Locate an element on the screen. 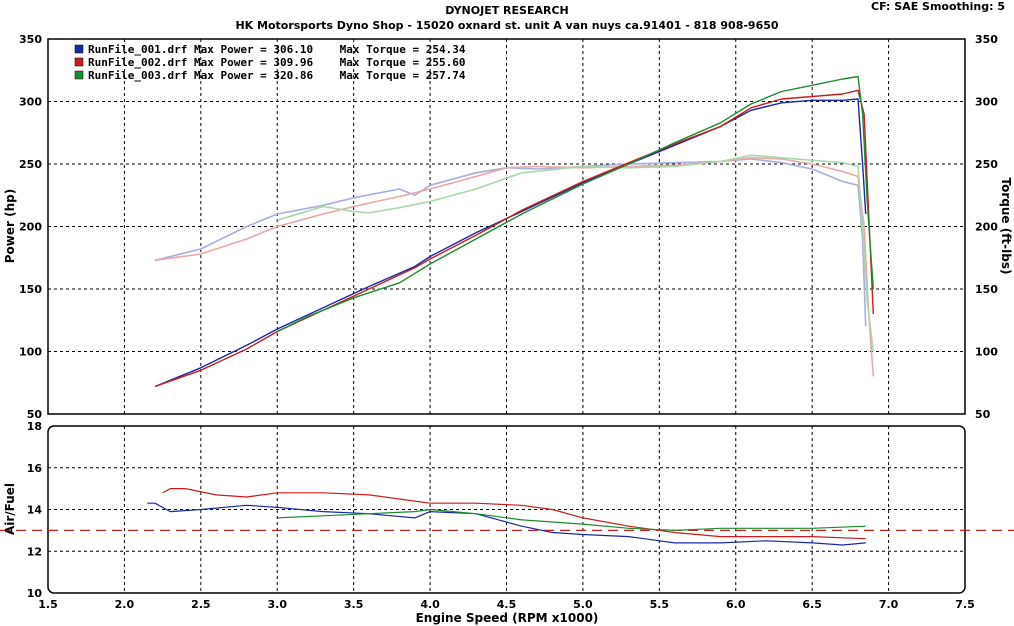 This screenshot has height=626, width=1014. y-tick-label-power: 350 is located at coordinates (30, 39).